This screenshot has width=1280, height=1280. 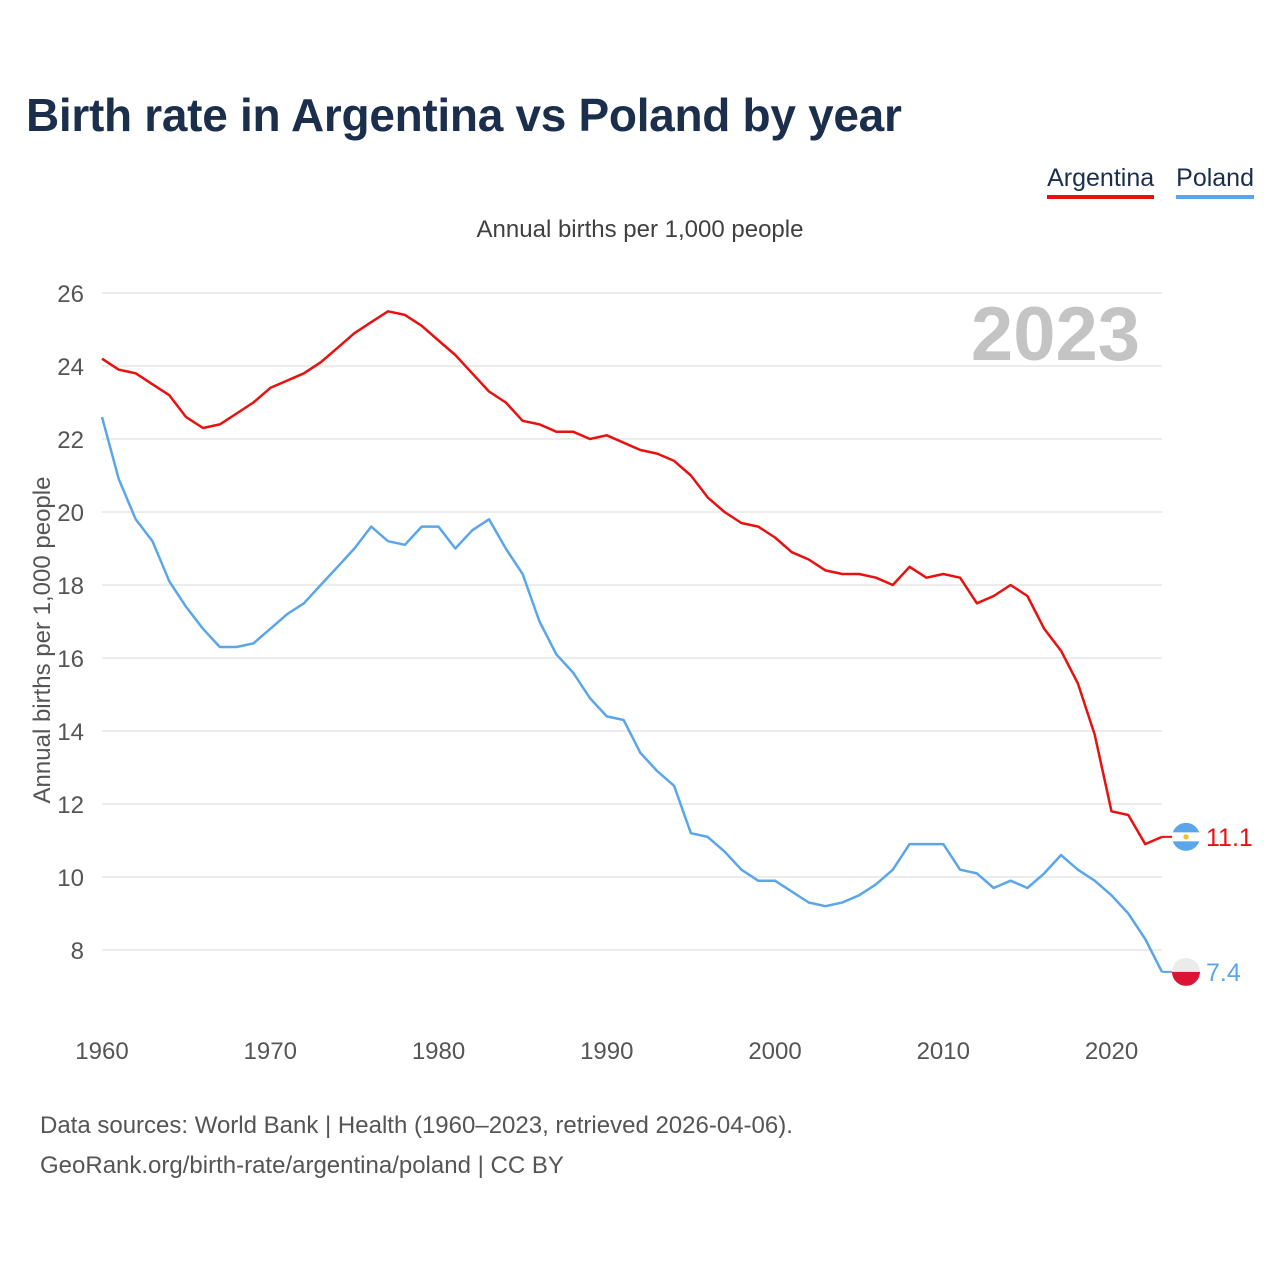 I want to click on y-tick-label: 24, so click(x=70, y=367).